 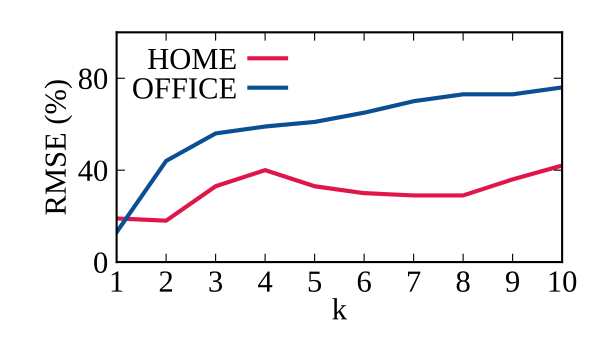 I want to click on x-tick-label: 6, so click(x=364, y=281).